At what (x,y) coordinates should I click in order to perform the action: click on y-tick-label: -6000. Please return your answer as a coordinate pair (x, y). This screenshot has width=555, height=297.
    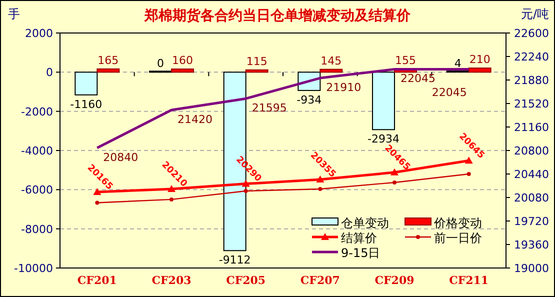
    Looking at the image, I should click on (37, 190).